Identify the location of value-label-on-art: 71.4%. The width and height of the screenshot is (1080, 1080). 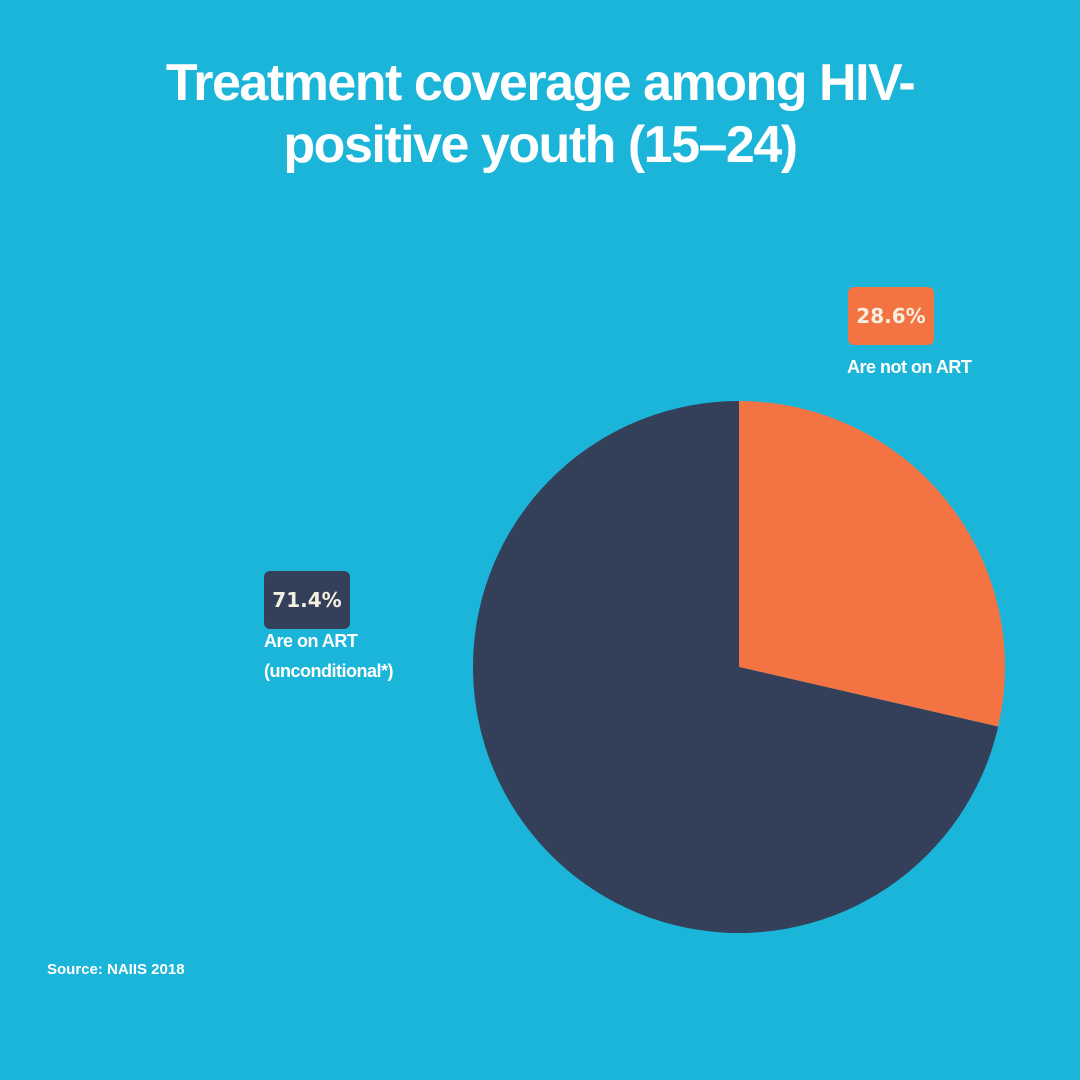
(307, 600).